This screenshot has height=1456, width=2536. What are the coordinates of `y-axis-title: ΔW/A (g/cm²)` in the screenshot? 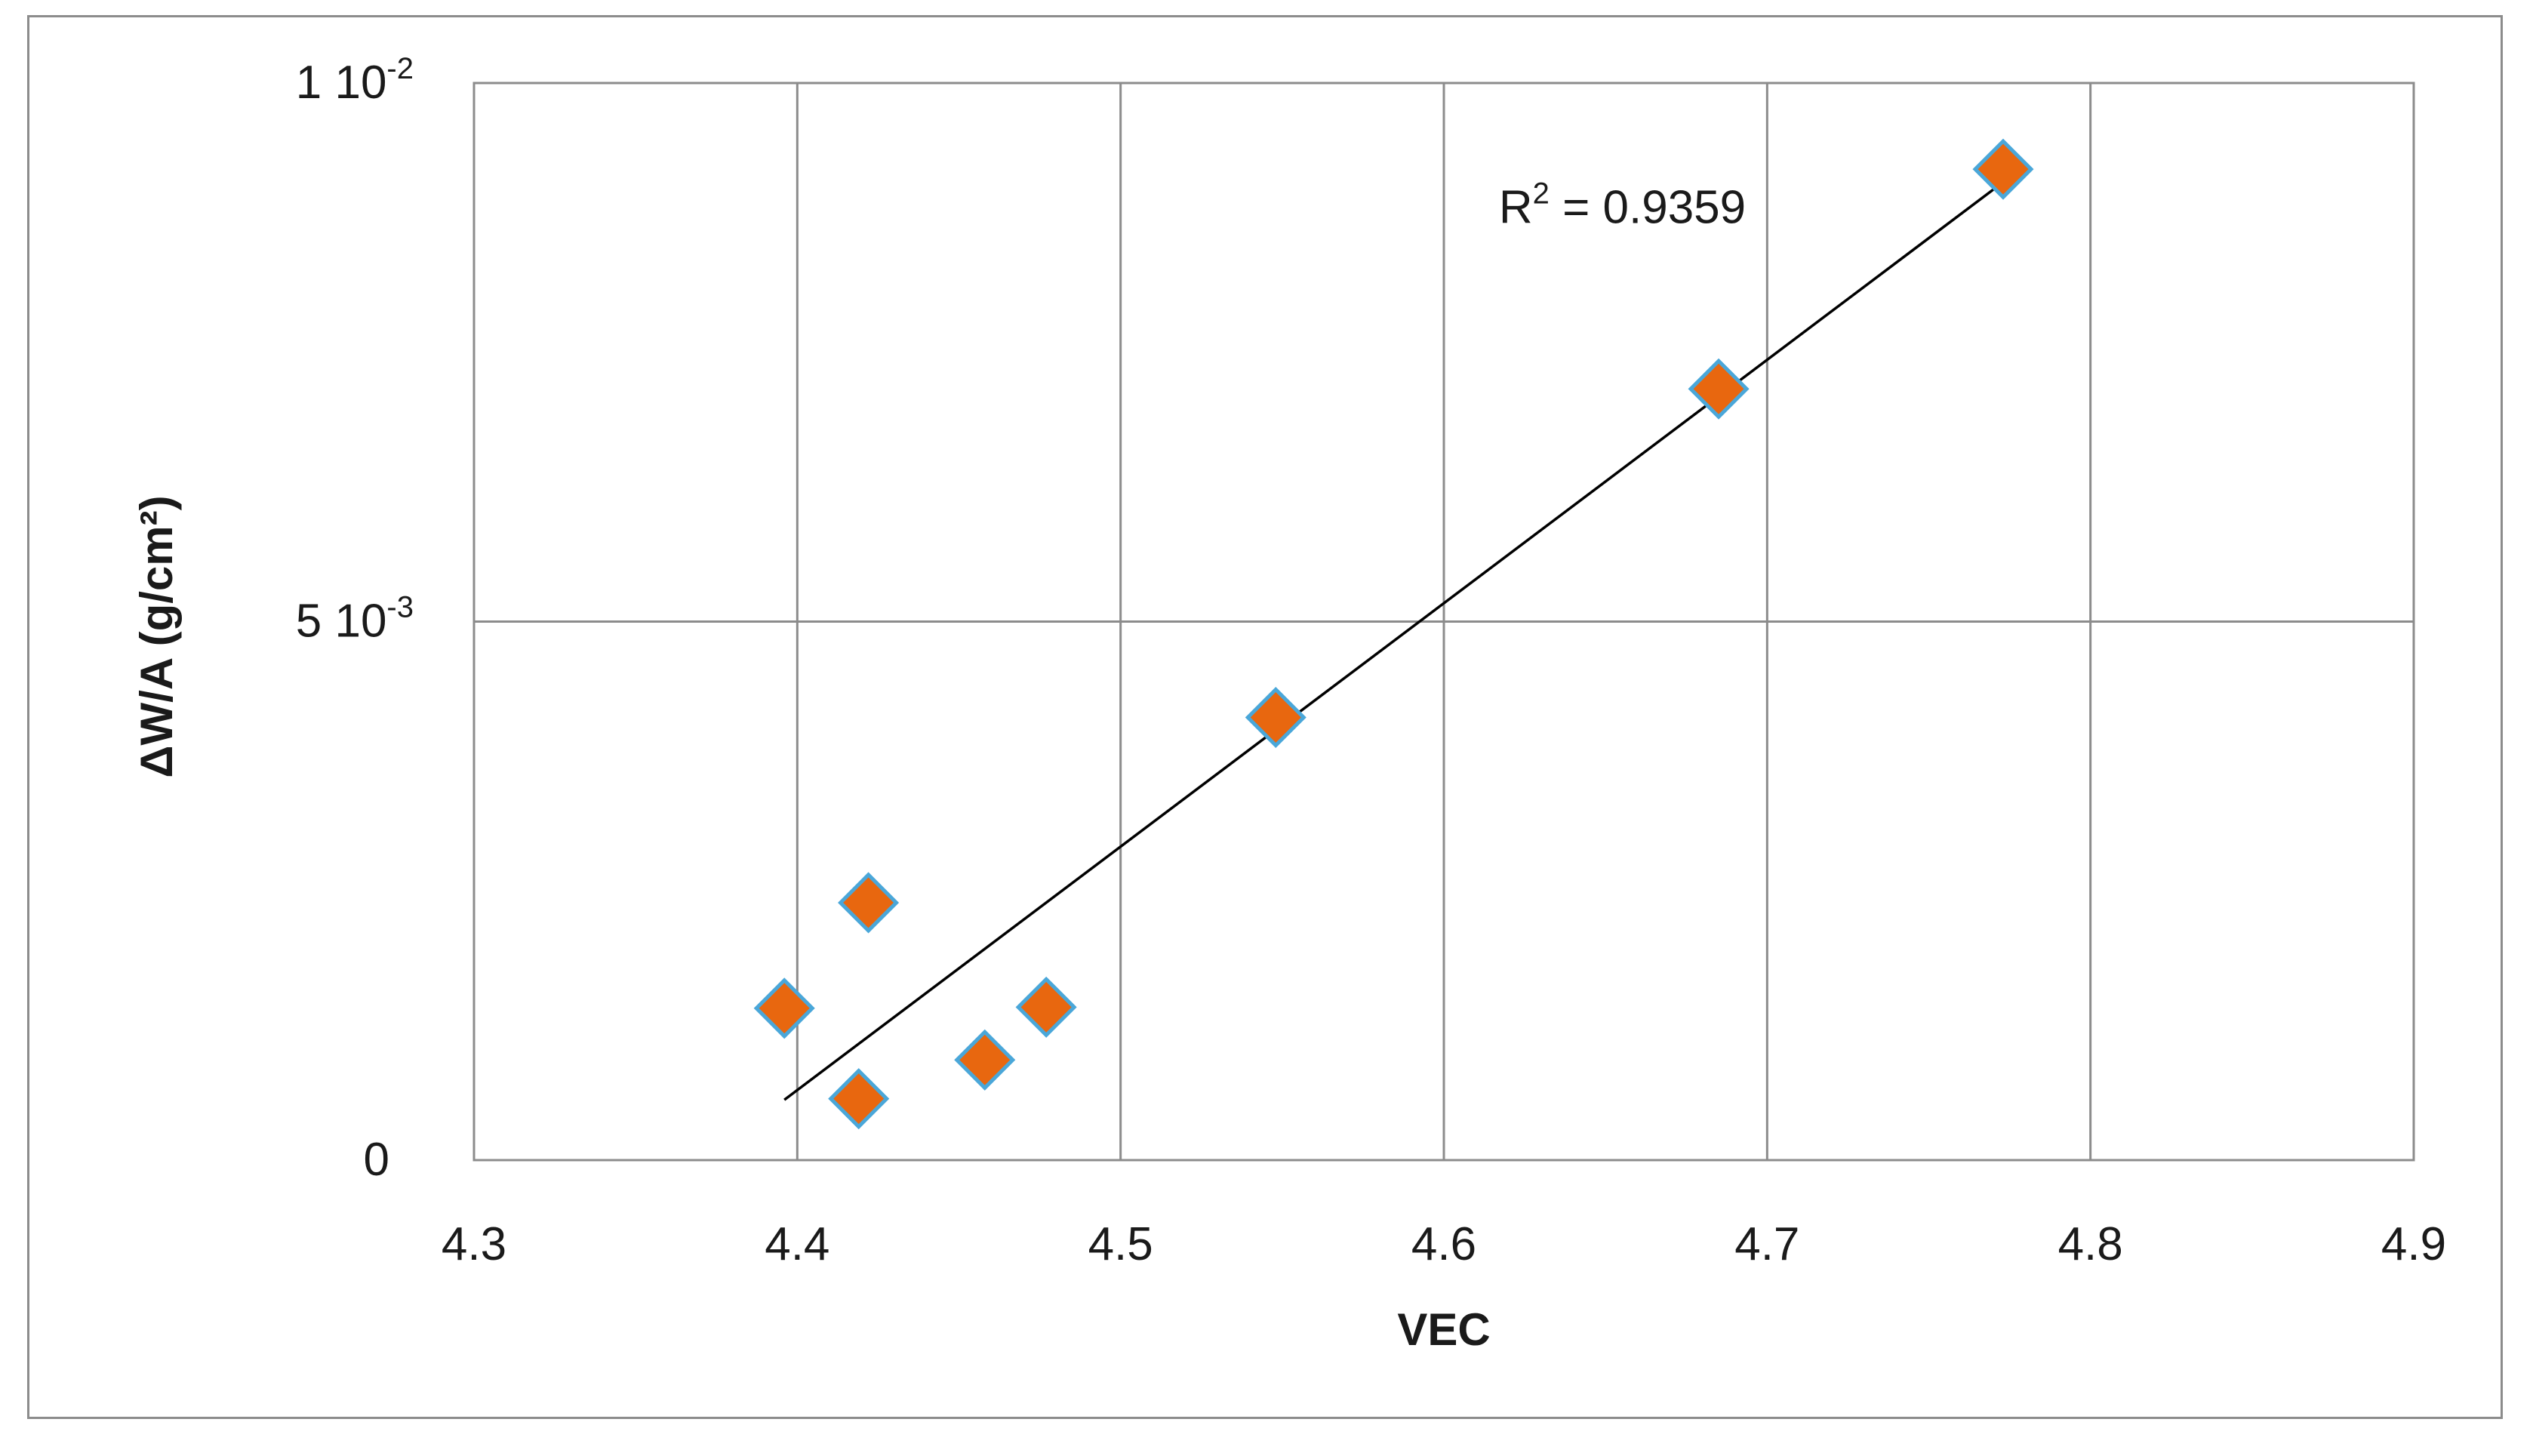 It's located at (156, 636).